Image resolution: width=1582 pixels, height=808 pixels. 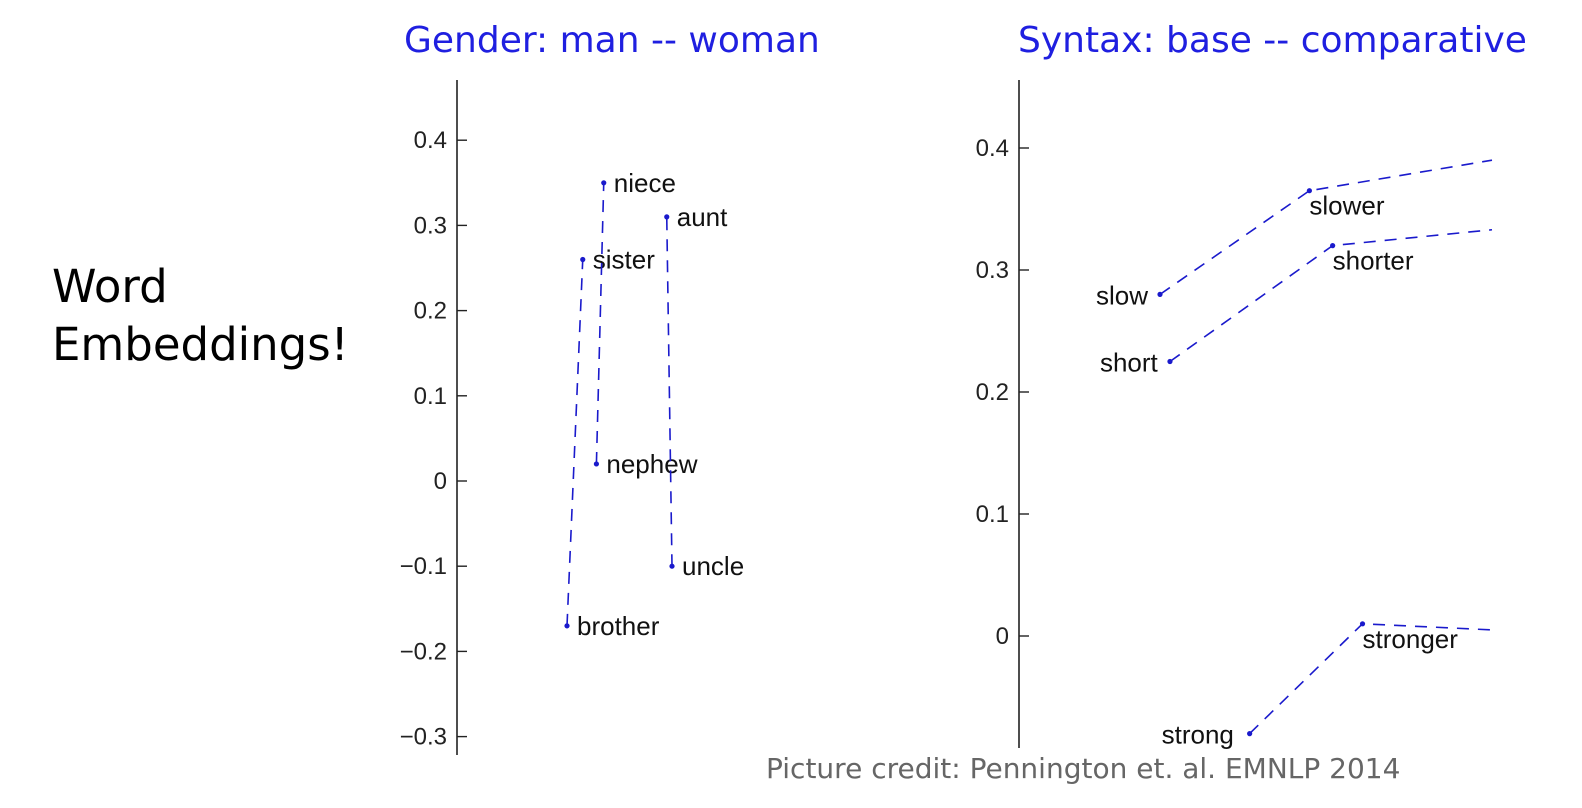 What do you see at coordinates (1250, 734) in the screenshot?
I see `syntax-point-strong` at bounding box center [1250, 734].